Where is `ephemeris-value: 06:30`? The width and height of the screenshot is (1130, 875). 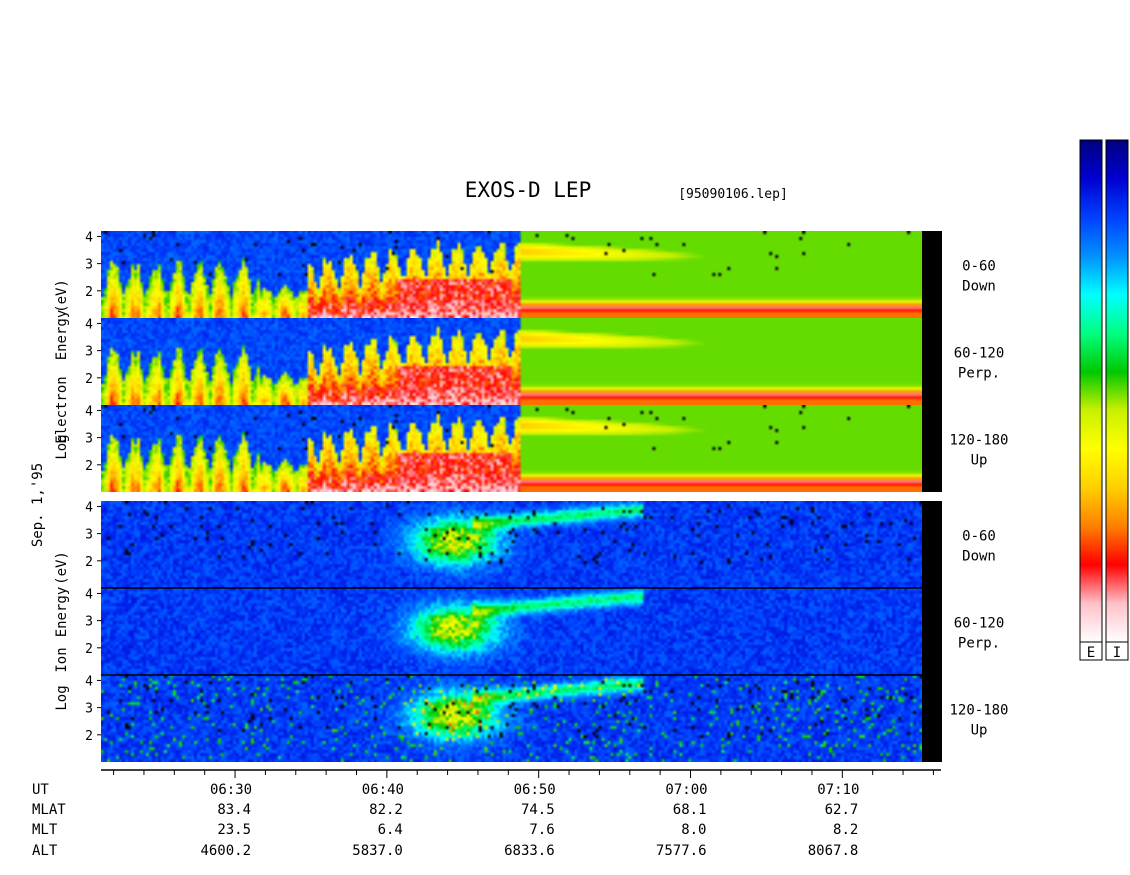 ephemeris-value: 06:30 is located at coordinates (231, 790).